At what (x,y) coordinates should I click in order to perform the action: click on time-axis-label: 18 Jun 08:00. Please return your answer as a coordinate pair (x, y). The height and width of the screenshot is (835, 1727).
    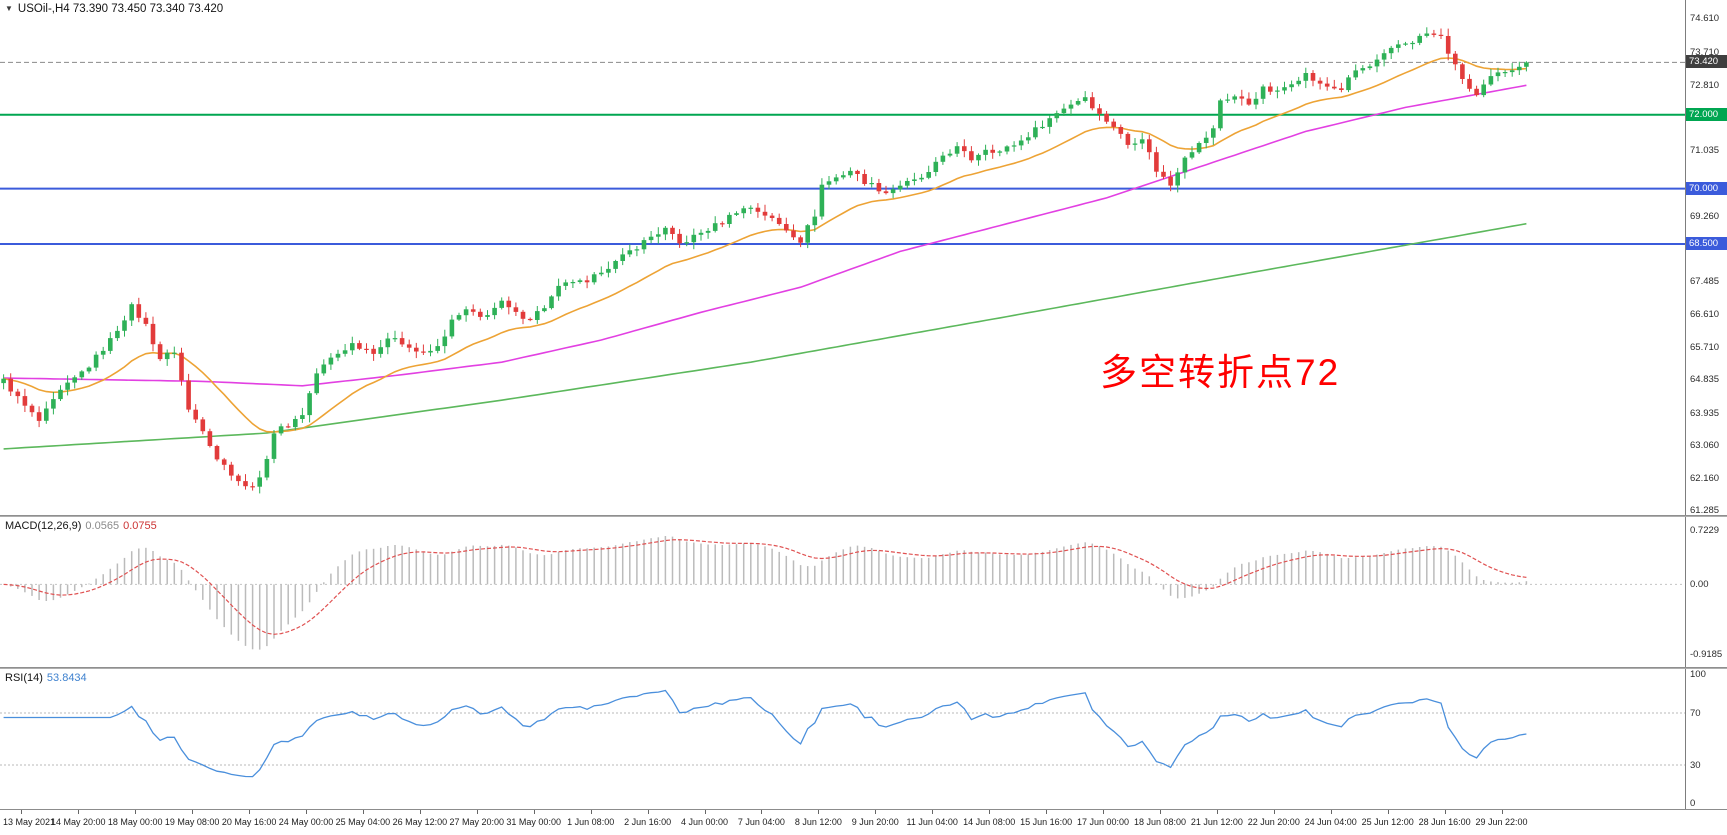
    Looking at the image, I should click on (1160, 822).